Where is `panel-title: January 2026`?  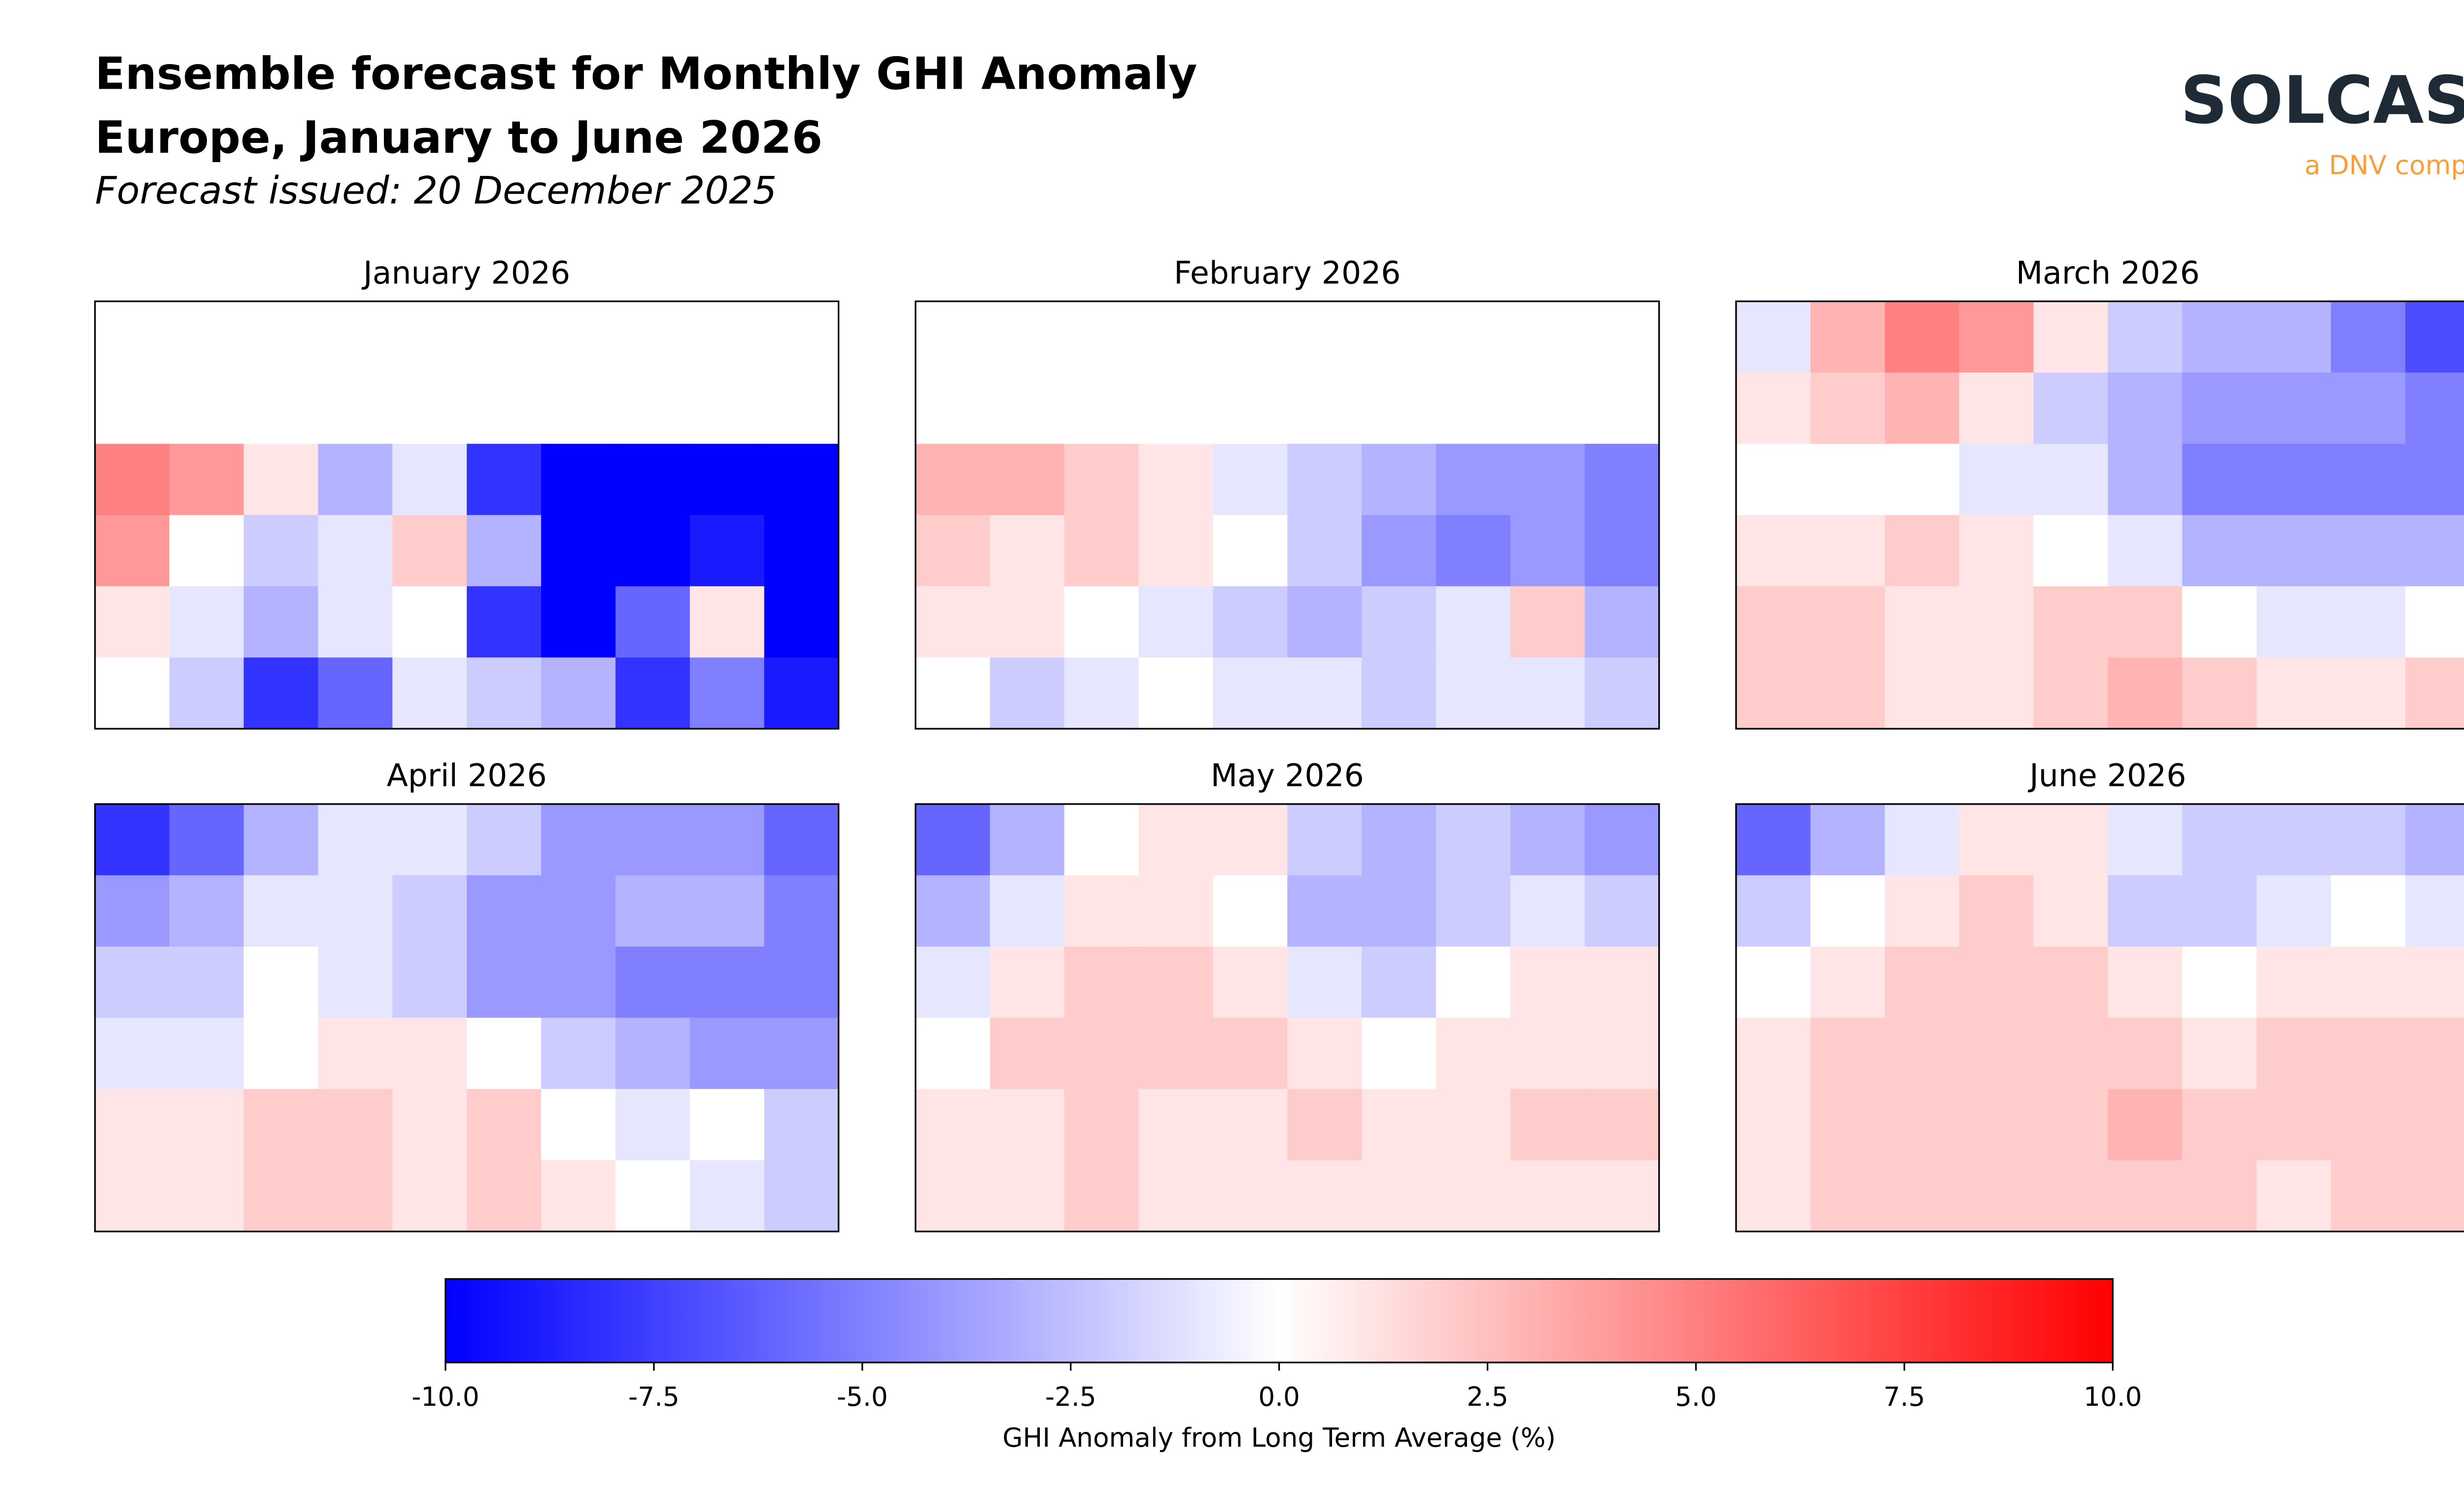
panel-title: January 2026 is located at coordinates (465, 272).